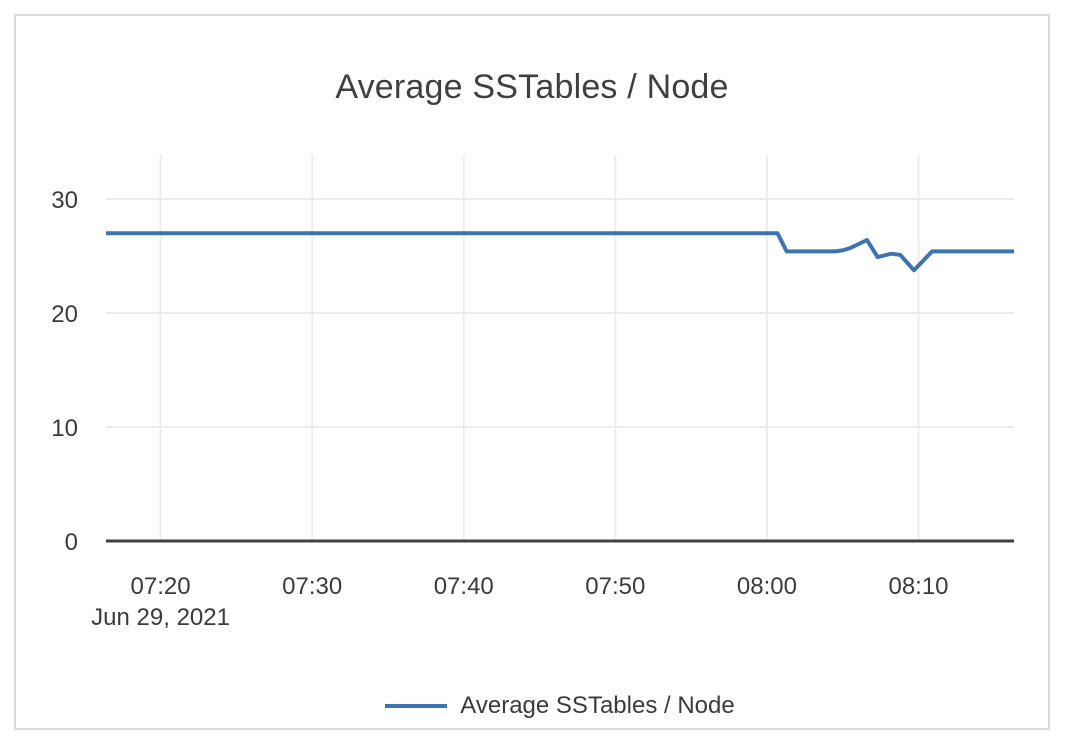 The width and height of the screenshot is (1066, 746). Describe the element at coordinates (312, 586) in the screenshot. I see `x-tick-label: 07:30` at that location.